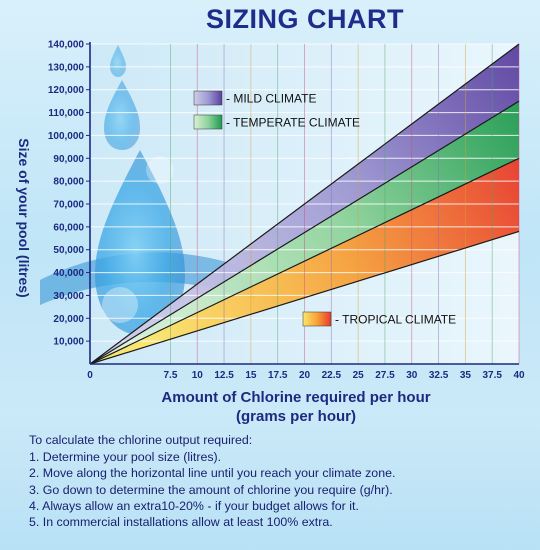 Image resolution: width=540 pixels, height=550 pixels. What do you see at coordinates (68, 319) in the screenshot?
I see `y-tick-label: 20,000` at bounding box center [68, 319].